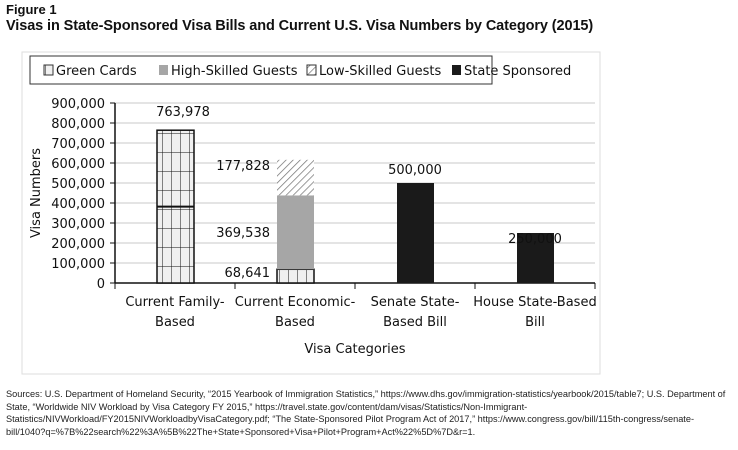  I want to click on figure-label: Figure 1, so click(31, 9).